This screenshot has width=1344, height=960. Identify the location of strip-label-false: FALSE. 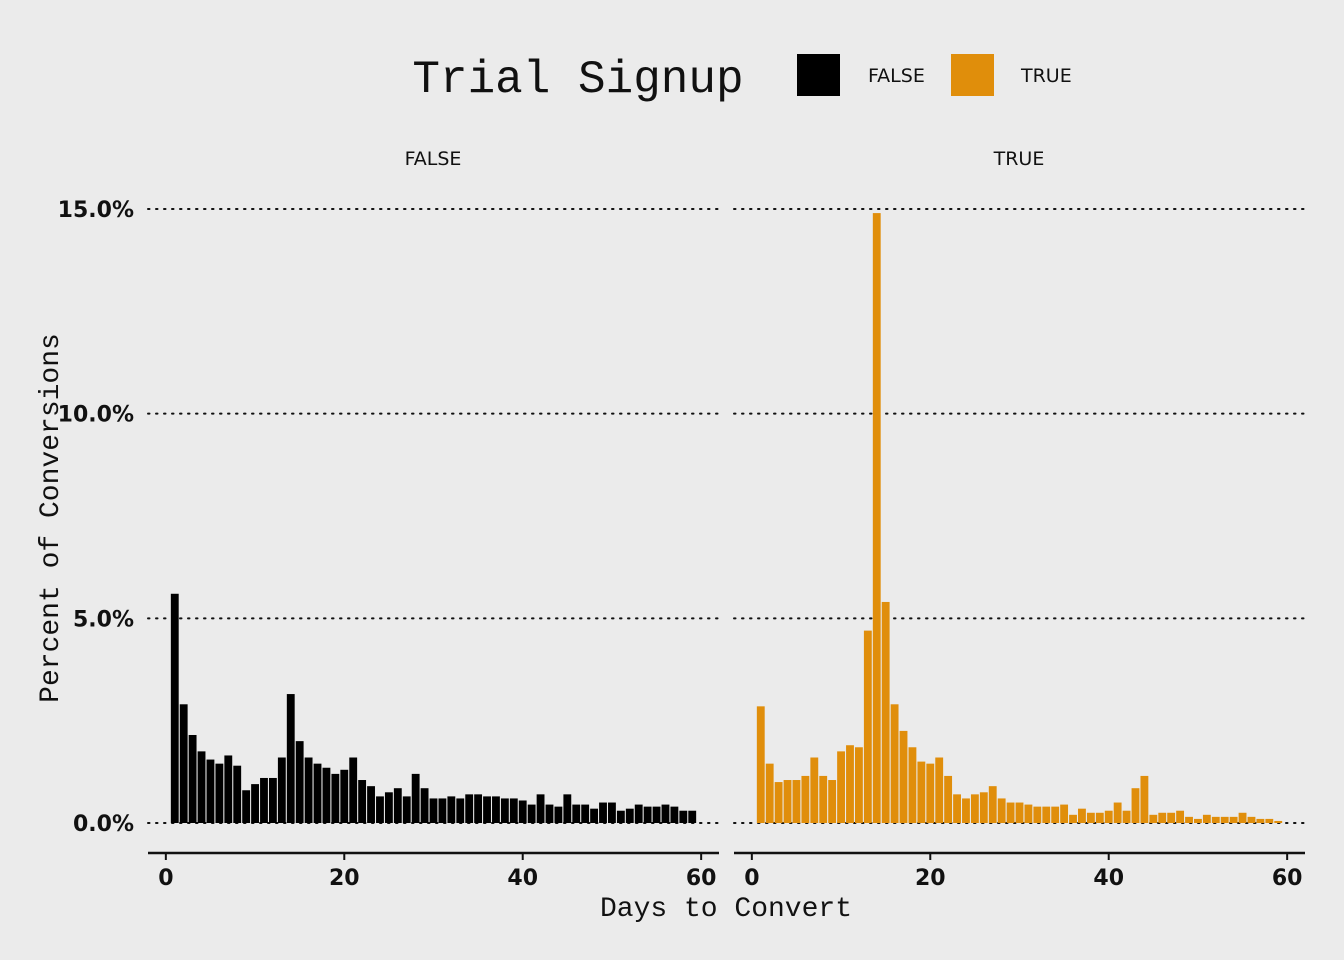
(433, 159).